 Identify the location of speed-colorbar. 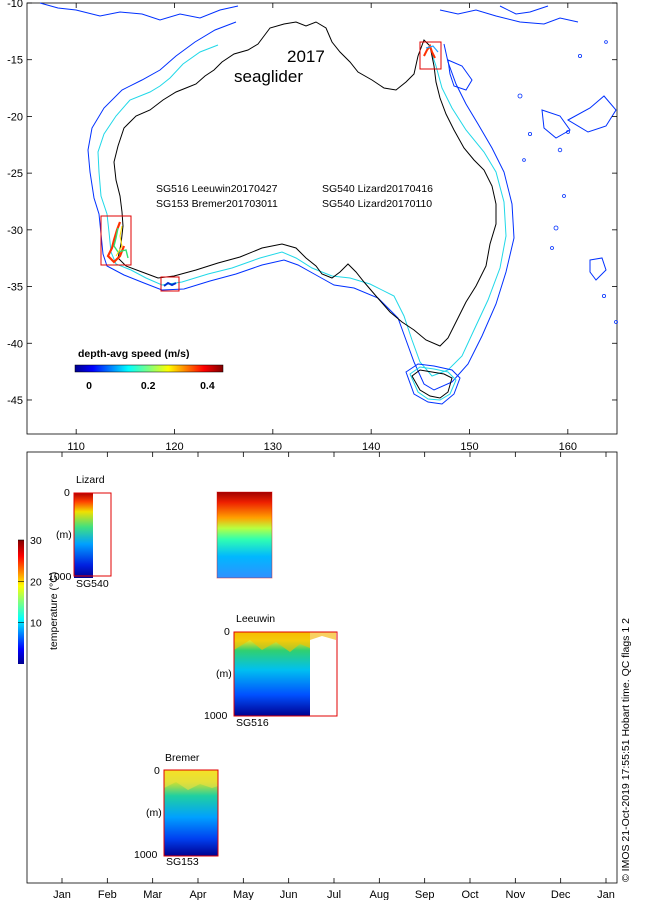
(149, 368).